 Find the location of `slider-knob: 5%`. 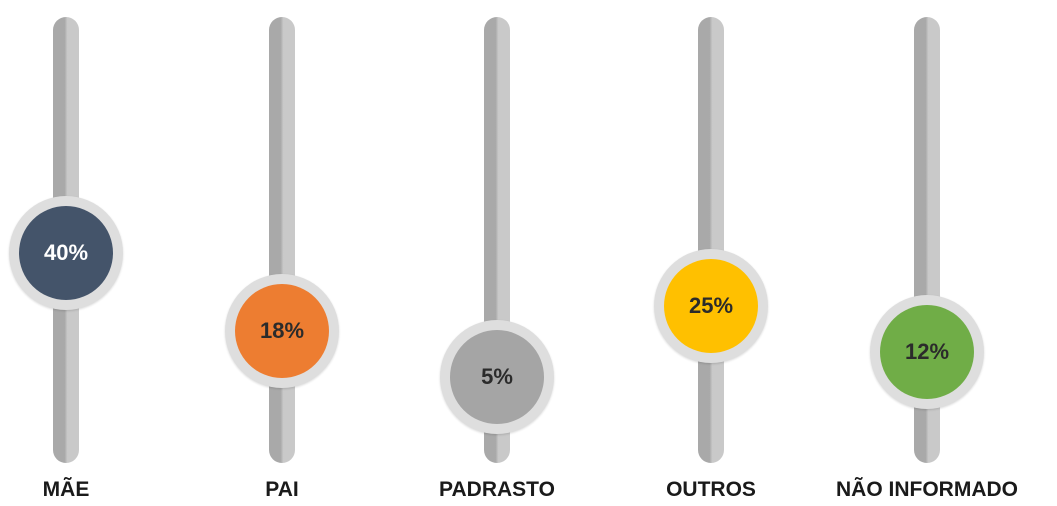

slider-knob: 5% is located at coordinates (497, 377).